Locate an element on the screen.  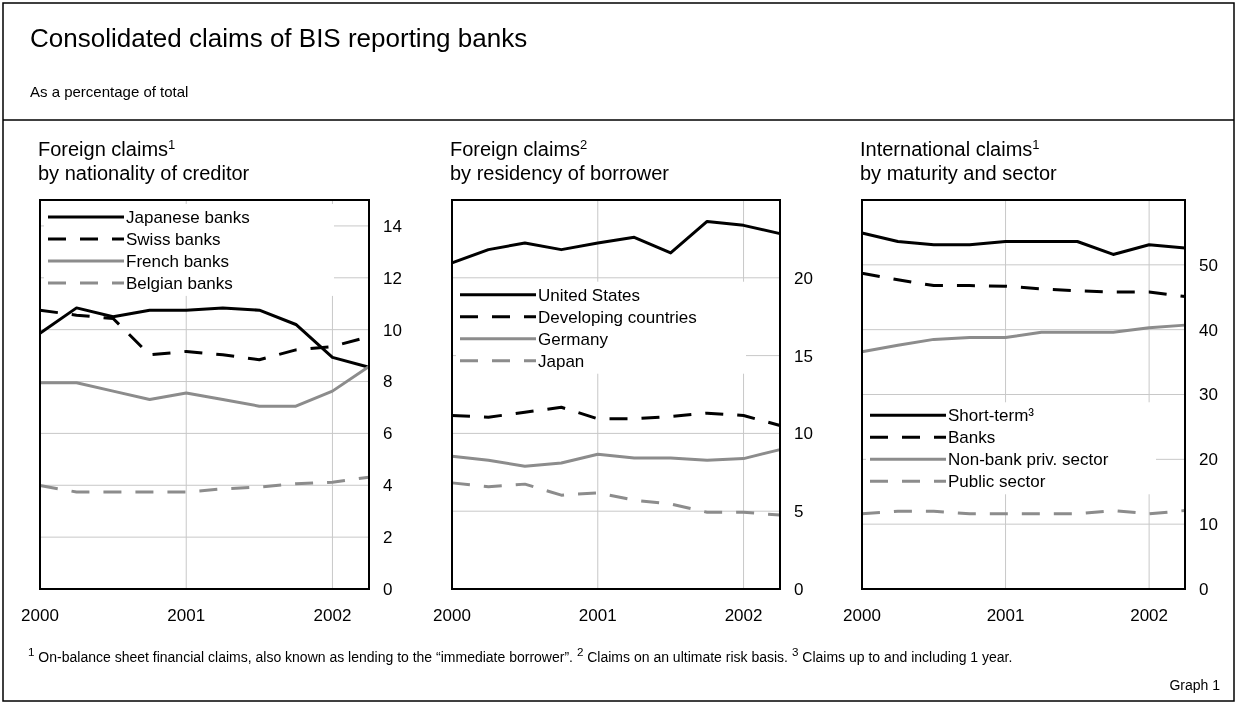
legend-label: Developing countries is located at coordinates (617, 317).